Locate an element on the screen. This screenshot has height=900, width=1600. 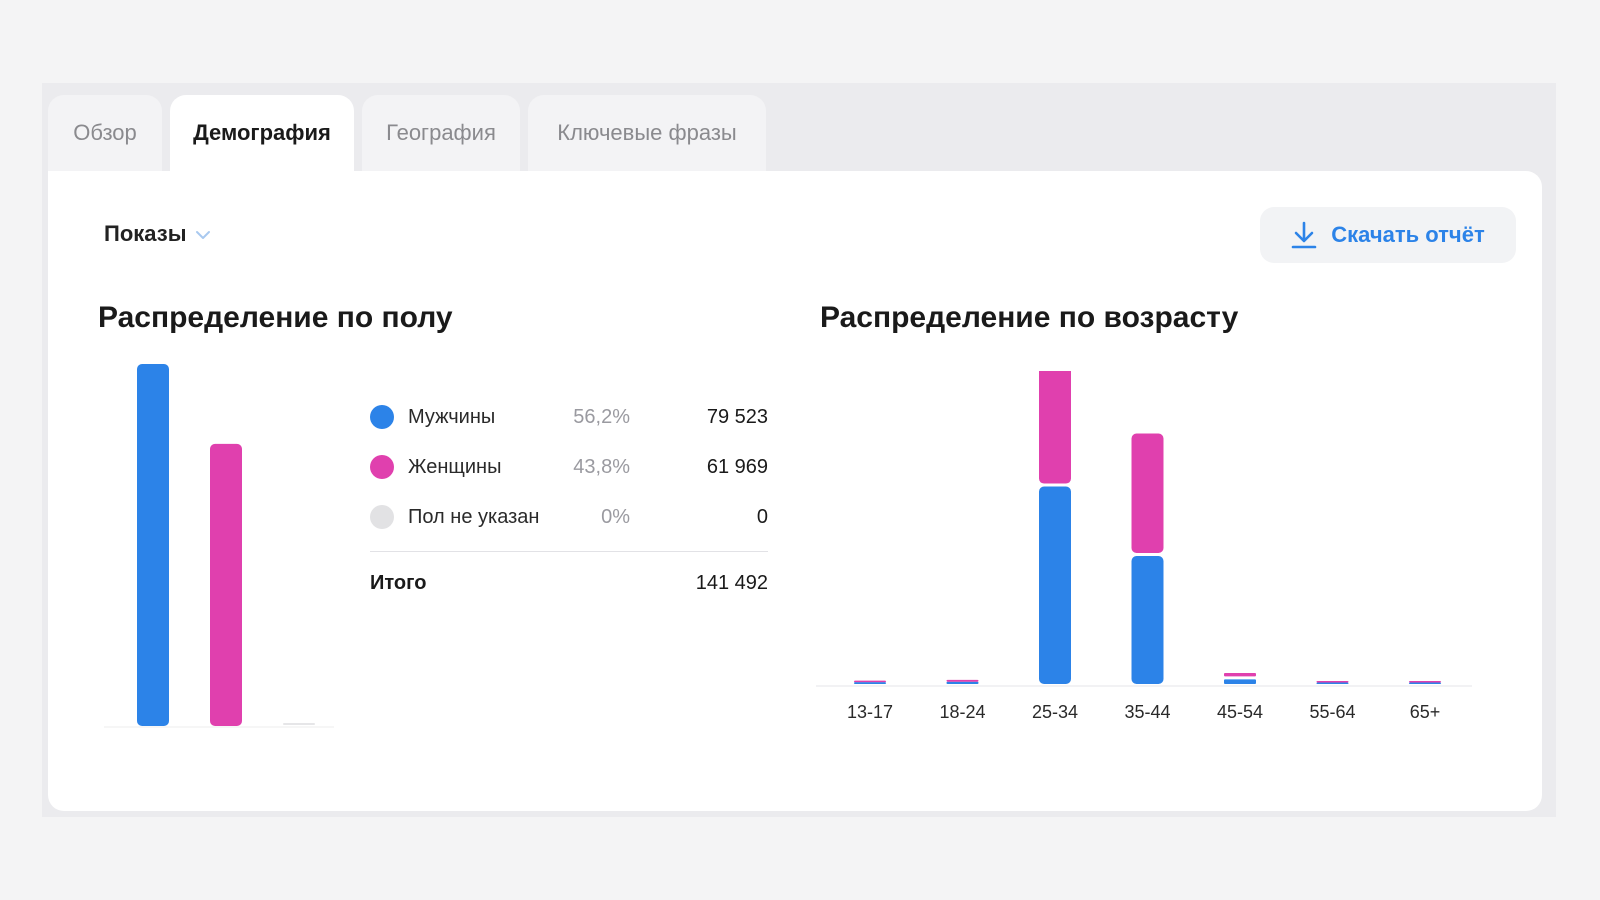
metric-select-label: Показы is located at coordinates (145, 233).